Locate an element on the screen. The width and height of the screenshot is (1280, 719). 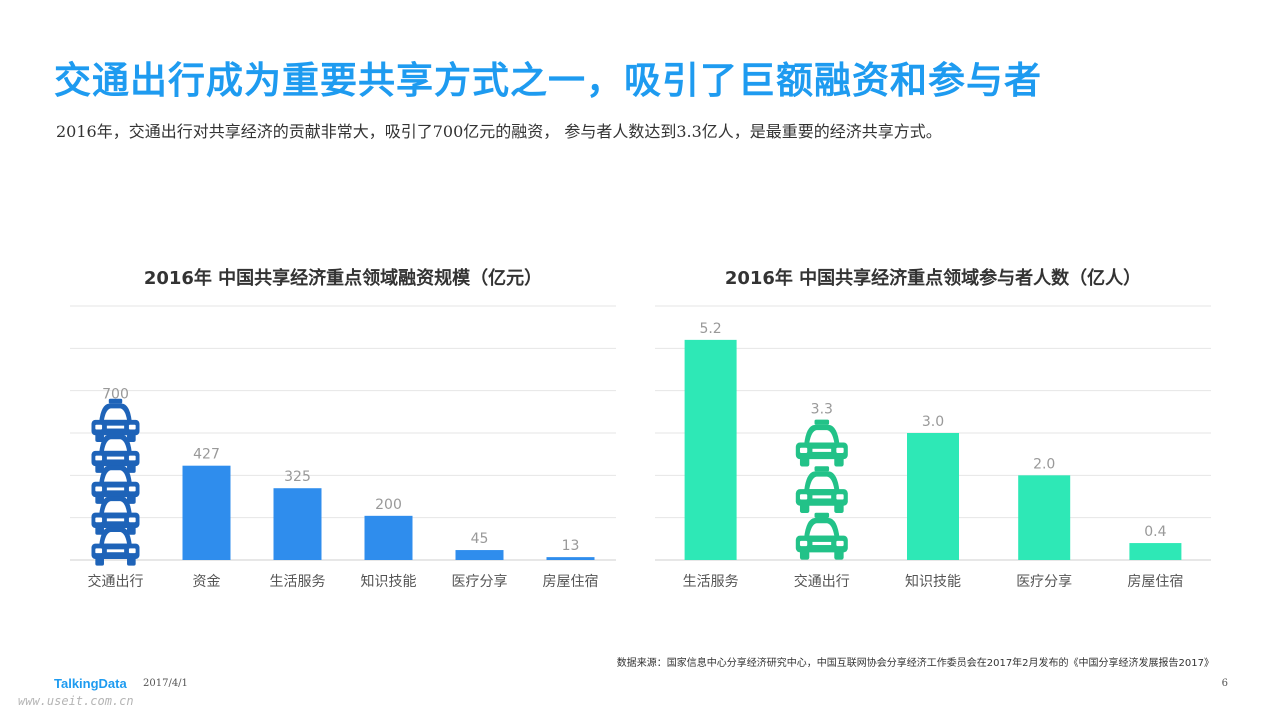
data-label: 3.3 is located at coordinates (822, 409).